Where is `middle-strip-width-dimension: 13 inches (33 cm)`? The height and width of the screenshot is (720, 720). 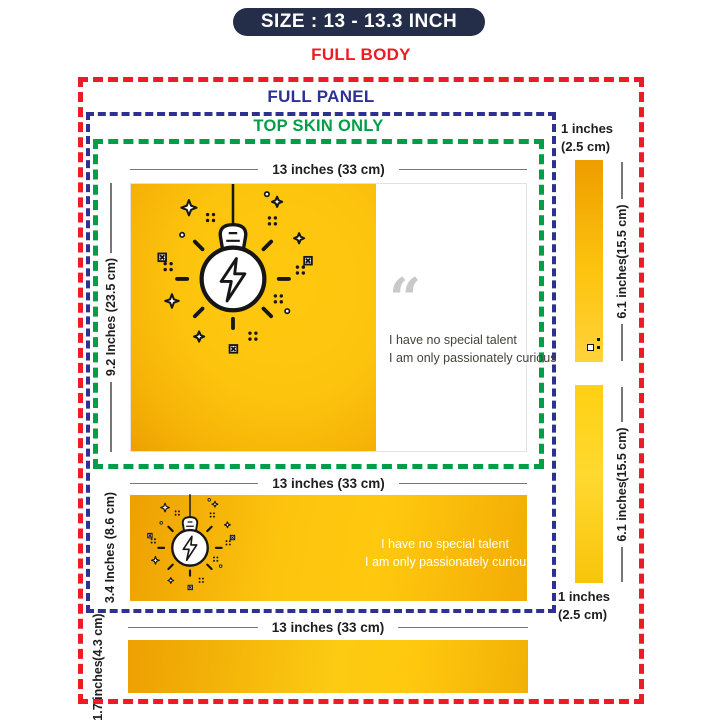 middle-strip-width-dimension: 13 inches (33 cm) is located at coordinates (328, 483).